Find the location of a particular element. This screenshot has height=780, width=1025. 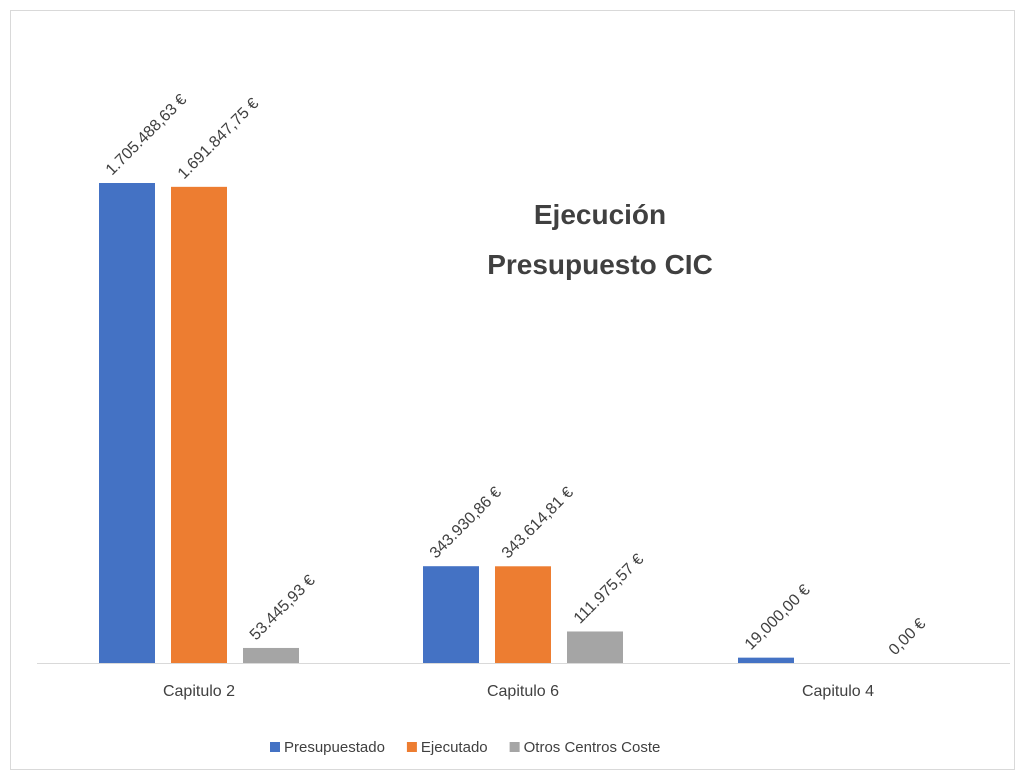

legend-label: Otros Centros Coste is located at coordinates (592, 747).